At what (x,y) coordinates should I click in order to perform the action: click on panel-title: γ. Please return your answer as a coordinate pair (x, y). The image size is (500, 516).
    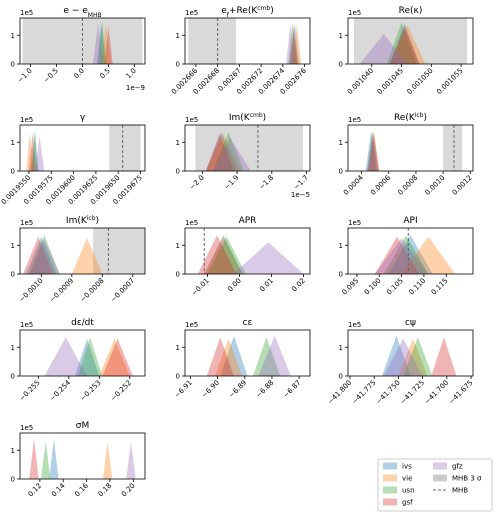
    Looking at the image, I should click on (83, 118).